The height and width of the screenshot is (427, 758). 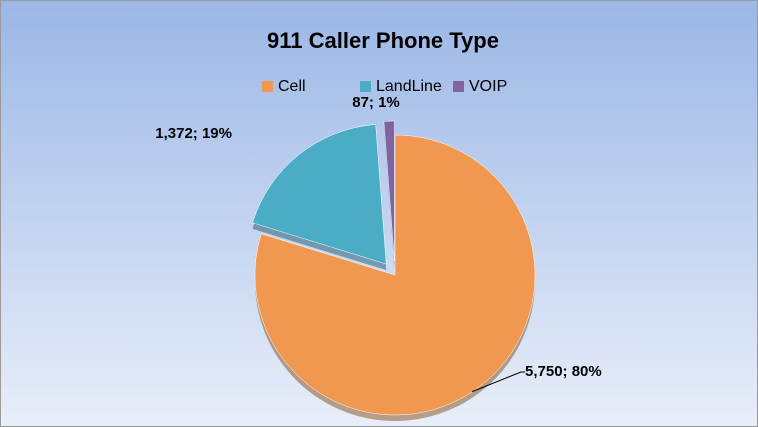 I want to click on legend-label: Cell, so click(x=292, y=86).